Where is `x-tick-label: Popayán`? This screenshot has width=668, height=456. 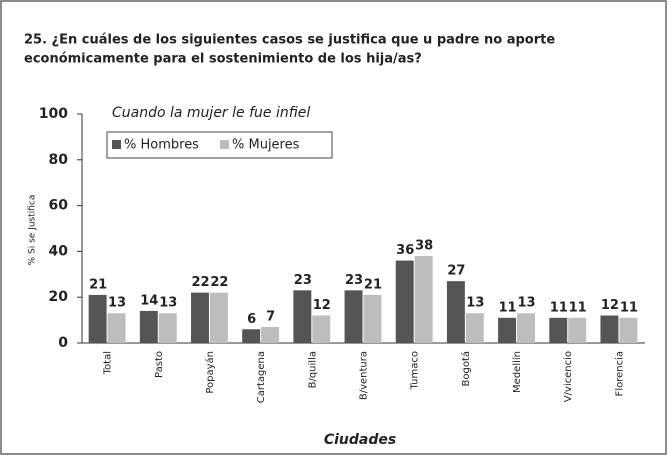 x-tick-label: Popayán is located at coordinates (210, 372).